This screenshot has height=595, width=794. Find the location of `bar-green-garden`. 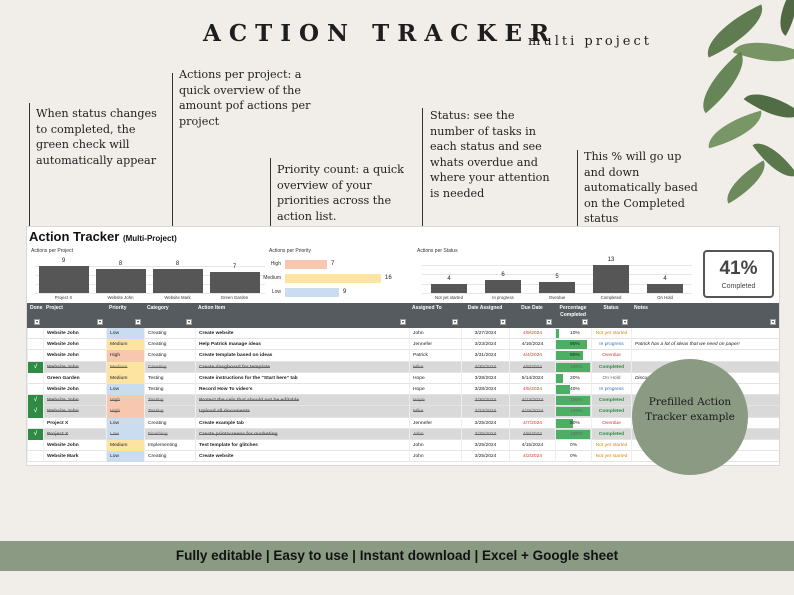

bar-green-garden is located at coordinates (234, 282).